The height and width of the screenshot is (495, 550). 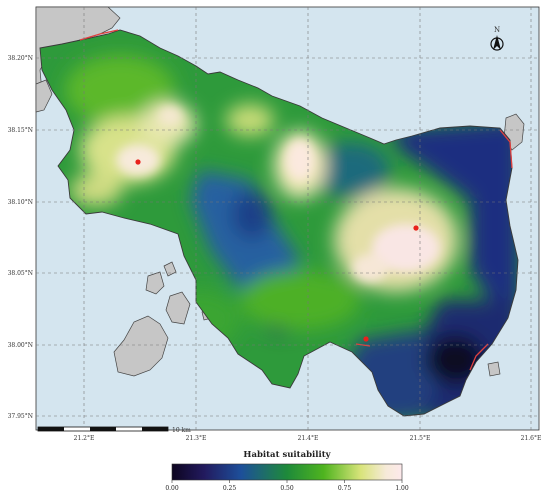 I want to click on southwest-island, so click(x=141, y=346).